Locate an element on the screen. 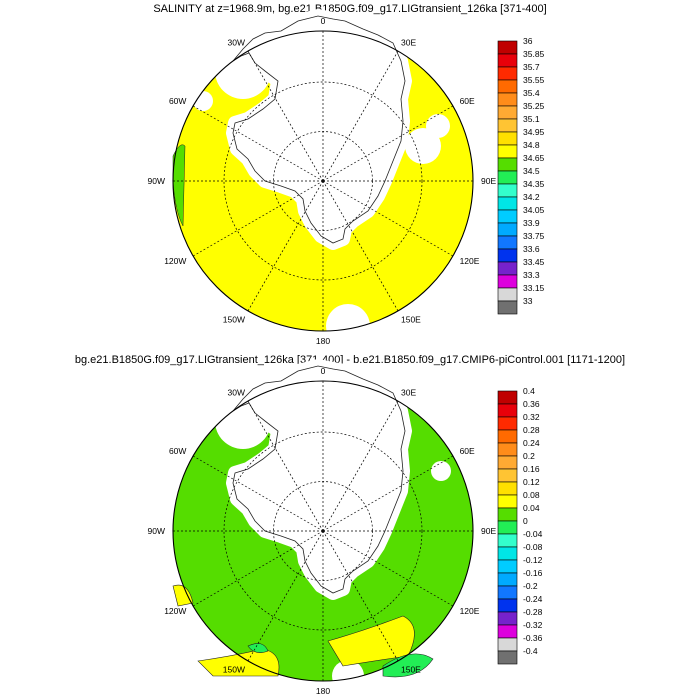  latitude-circle is located at coordinates (323, 531).